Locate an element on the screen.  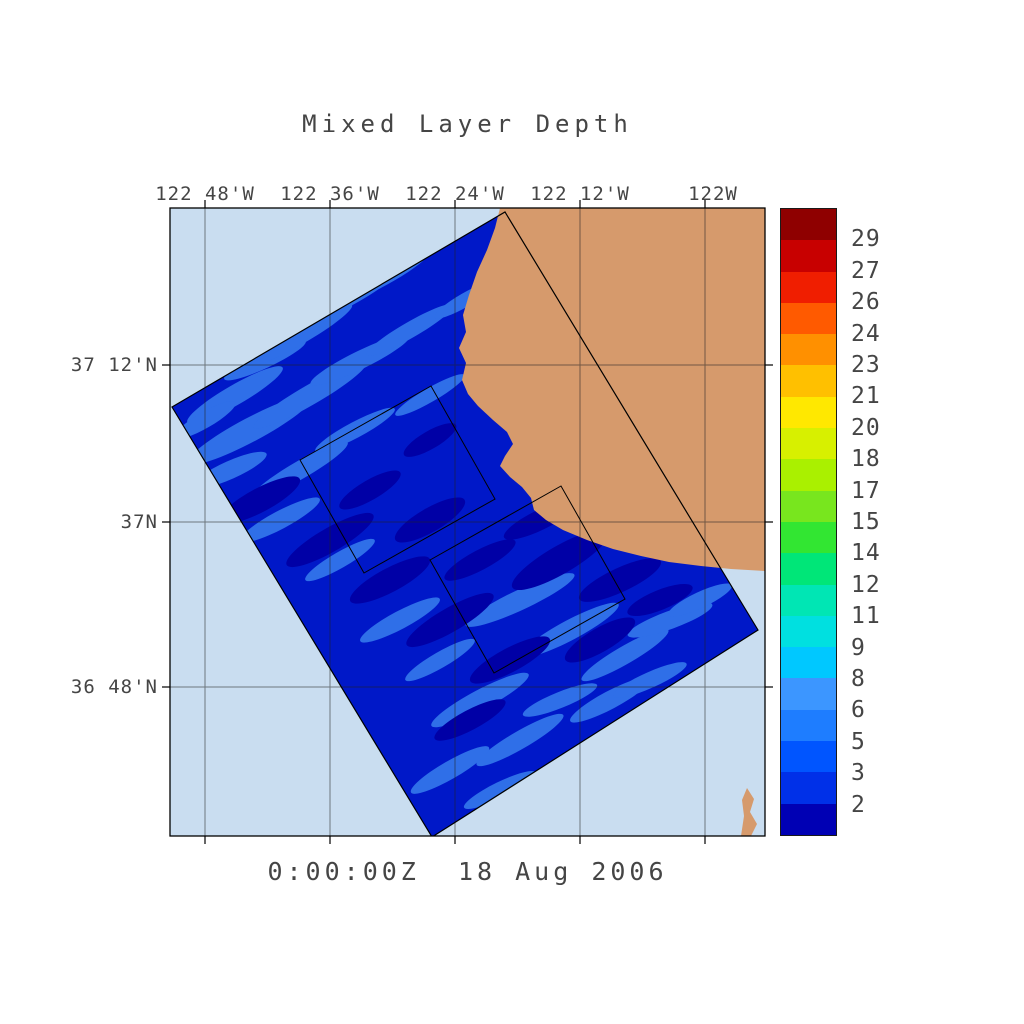
x-axis-tick-label: 122 12'W is located at coordinates (580, 194).